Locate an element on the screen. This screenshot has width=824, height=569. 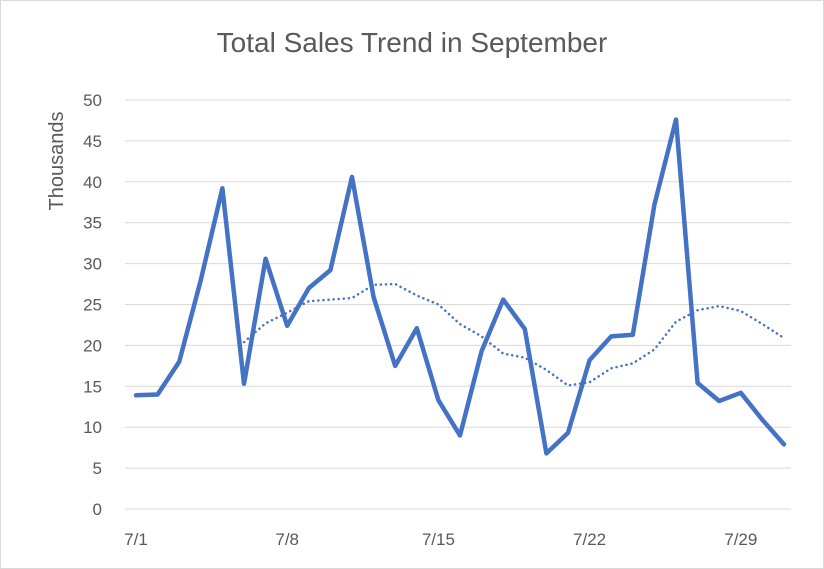
trendline-series is located at coordinates (514, 334).